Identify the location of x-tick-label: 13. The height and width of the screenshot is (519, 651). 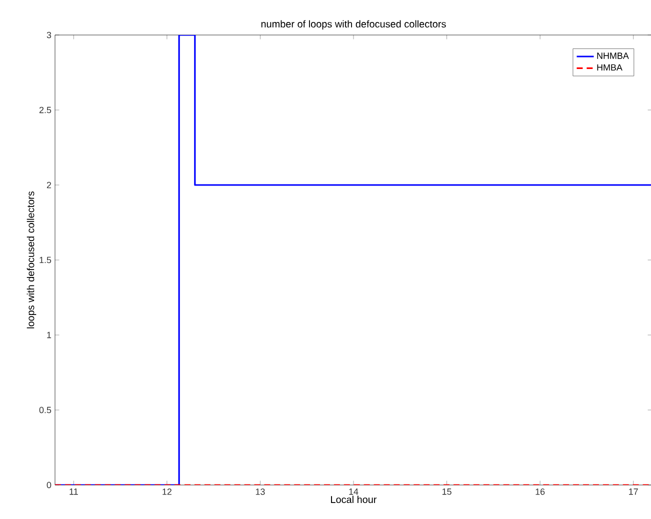
(260, 491).